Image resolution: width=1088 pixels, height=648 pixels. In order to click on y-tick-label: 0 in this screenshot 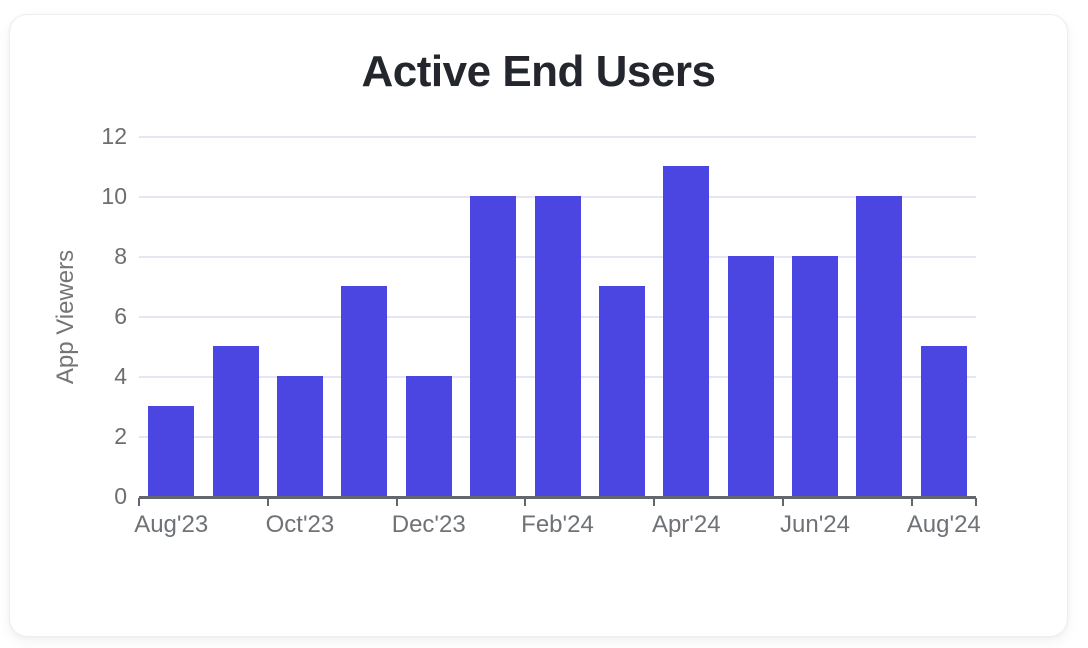, I will do `click(120, 496)`.